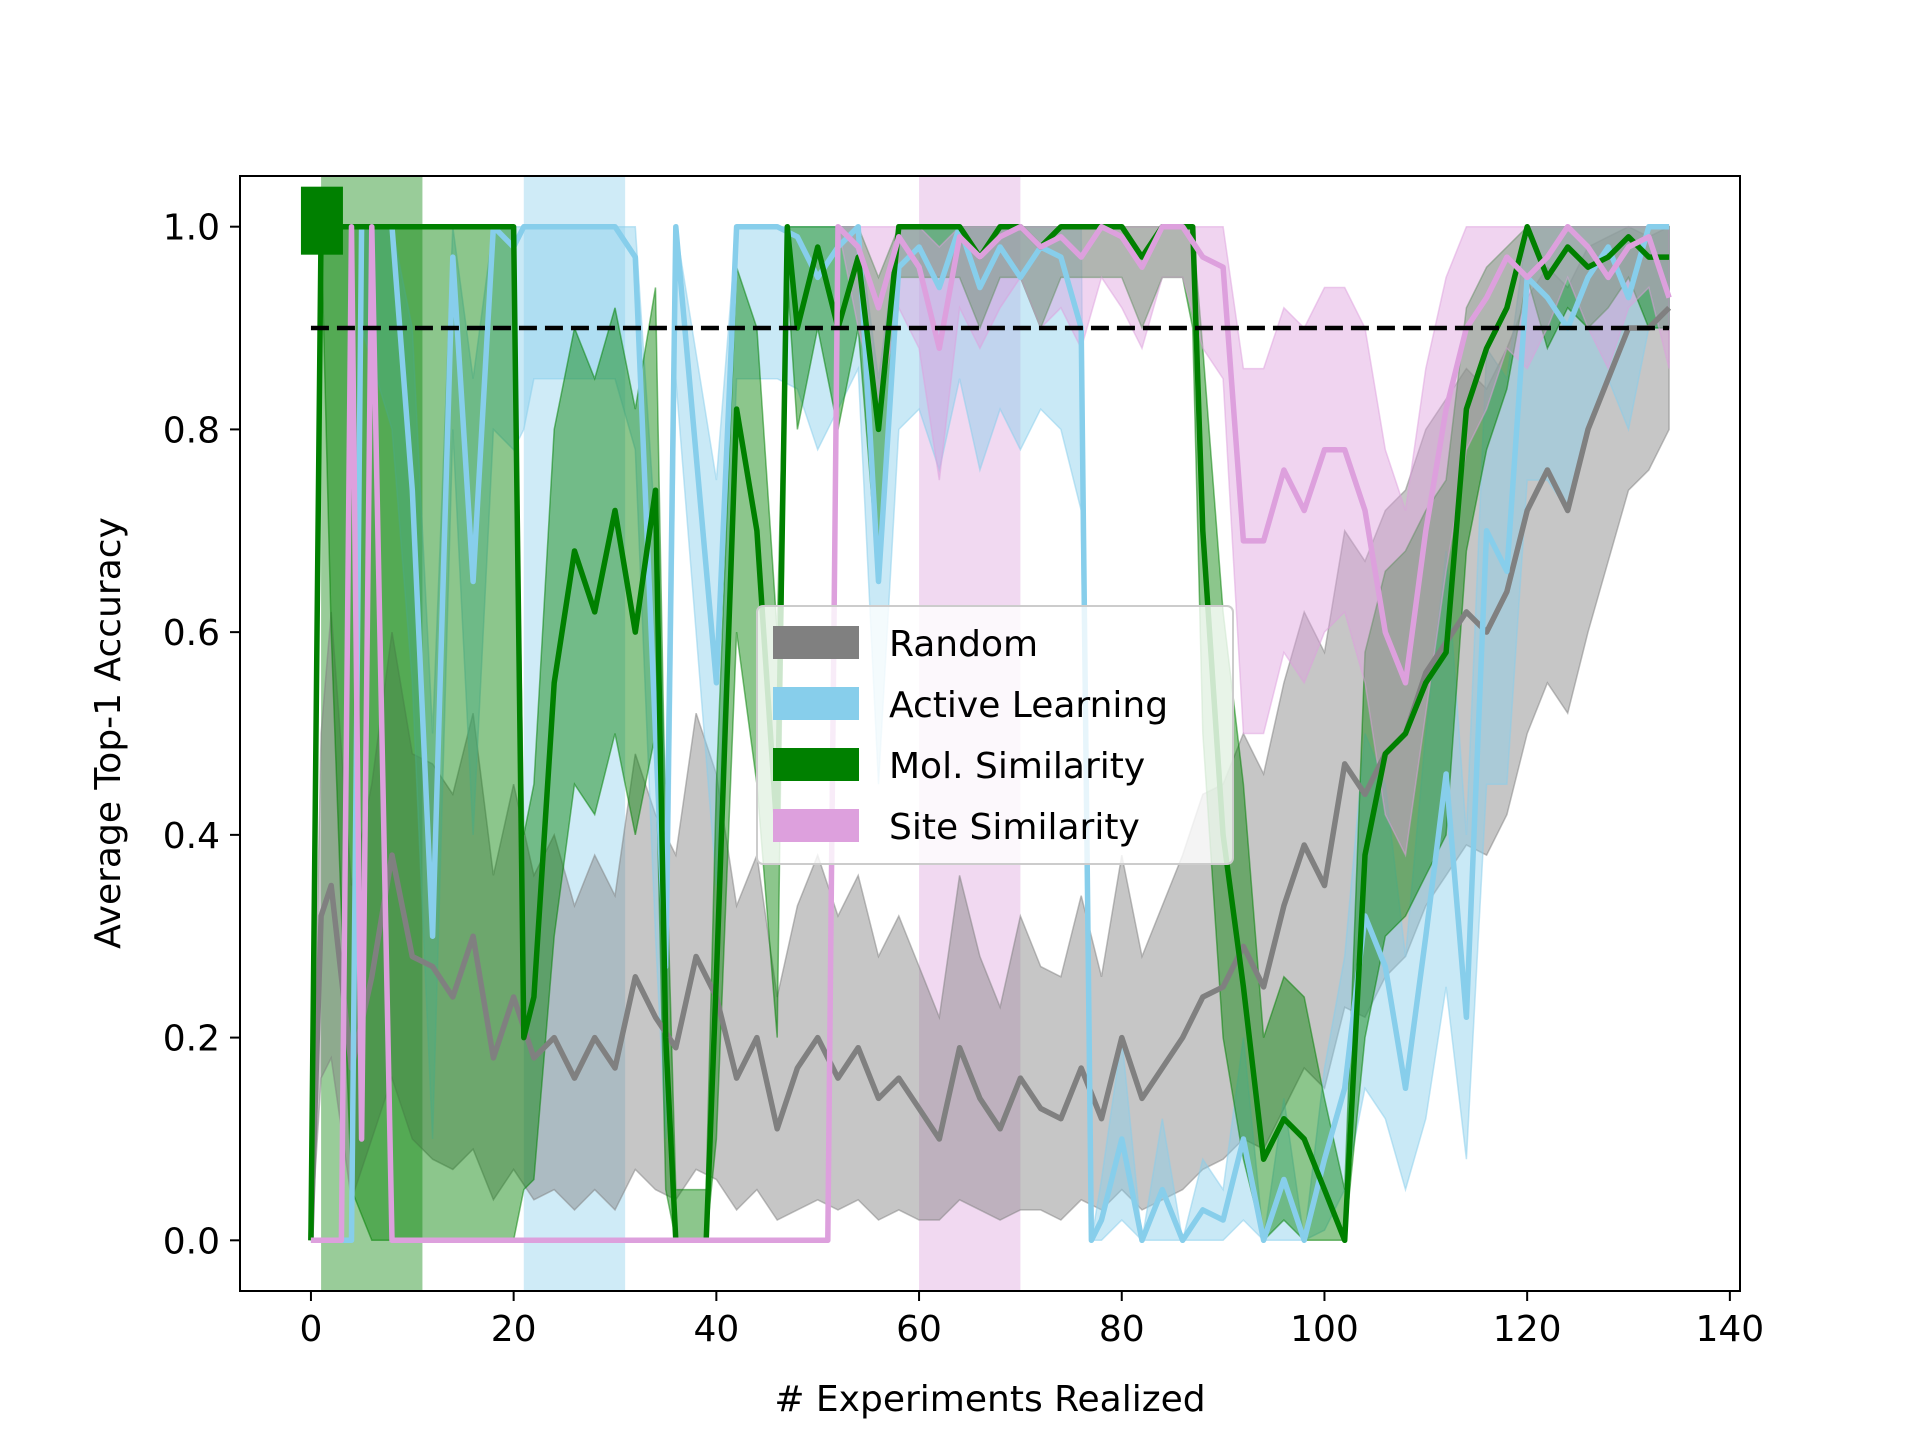  I want to click on x-tick-label: 20, so click(514, 1329).